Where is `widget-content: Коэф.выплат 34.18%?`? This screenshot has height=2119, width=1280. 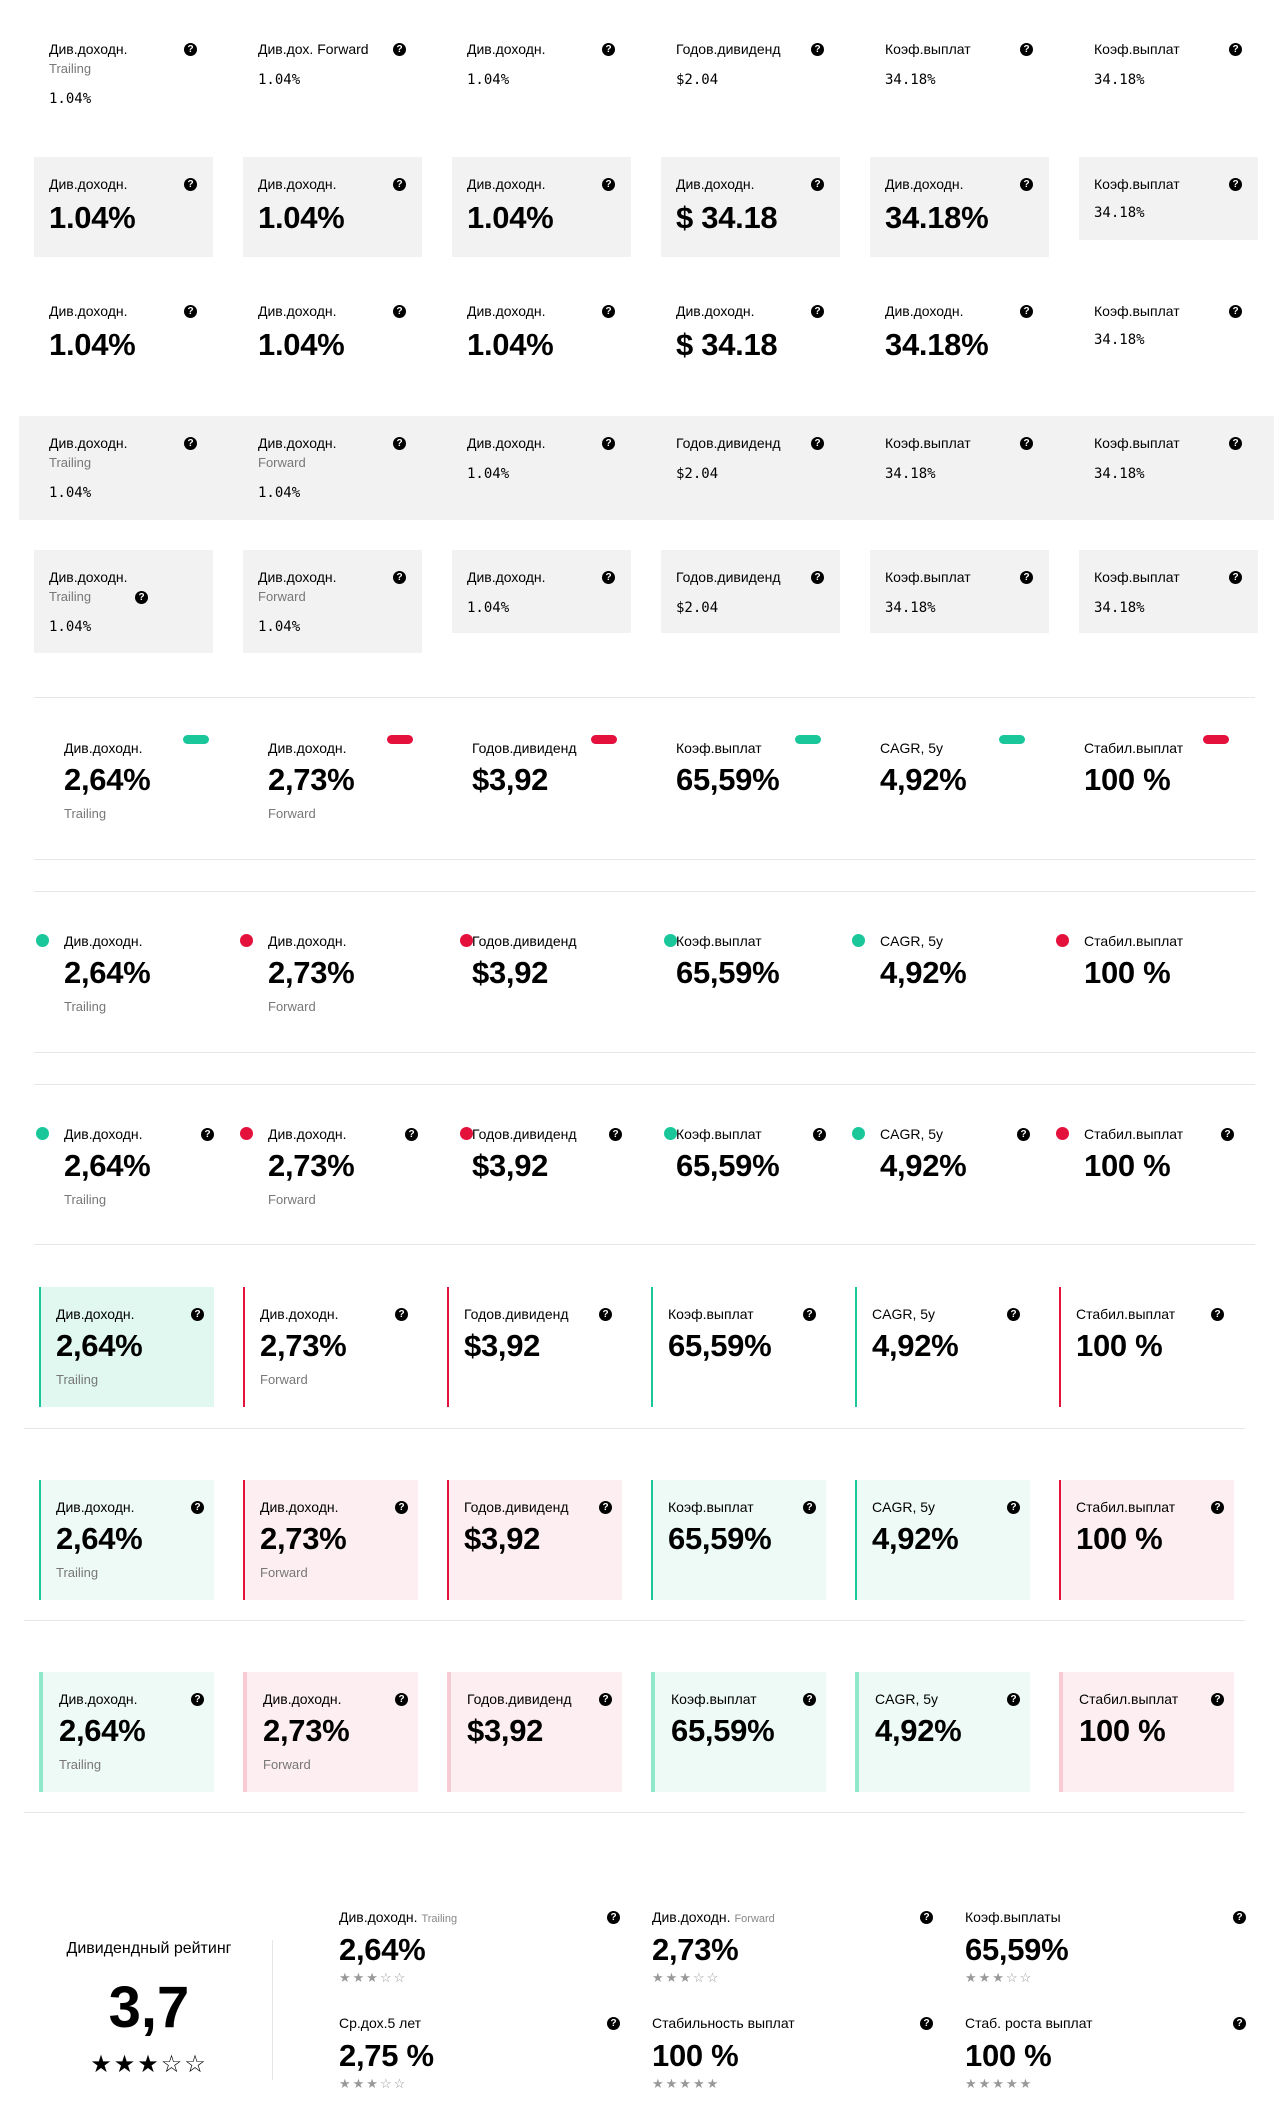 widget-content: Коэф.выплат 34.18%? is located at coordinates (974, 603).